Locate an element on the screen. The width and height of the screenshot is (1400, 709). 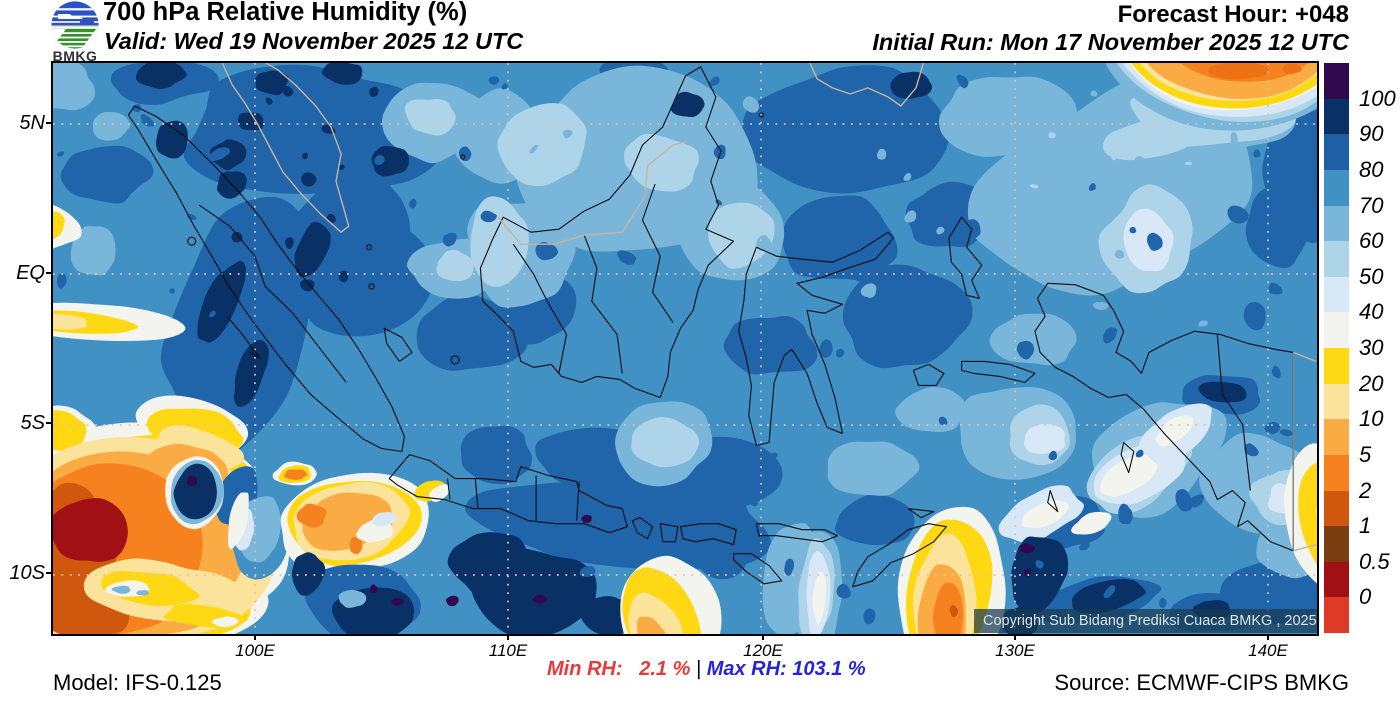
svg-text: BMKG is located at coordinates (75, 55).